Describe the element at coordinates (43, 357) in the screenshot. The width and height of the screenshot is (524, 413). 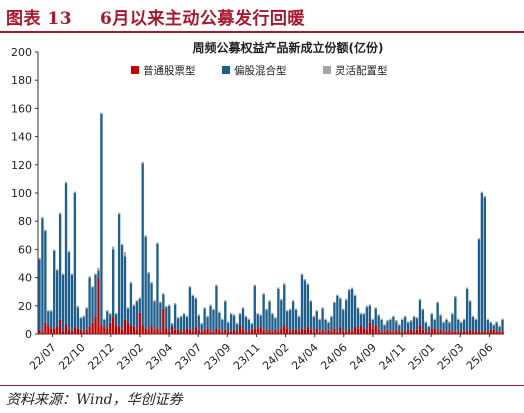
I see `x-tick-label: 22/07` at that location.